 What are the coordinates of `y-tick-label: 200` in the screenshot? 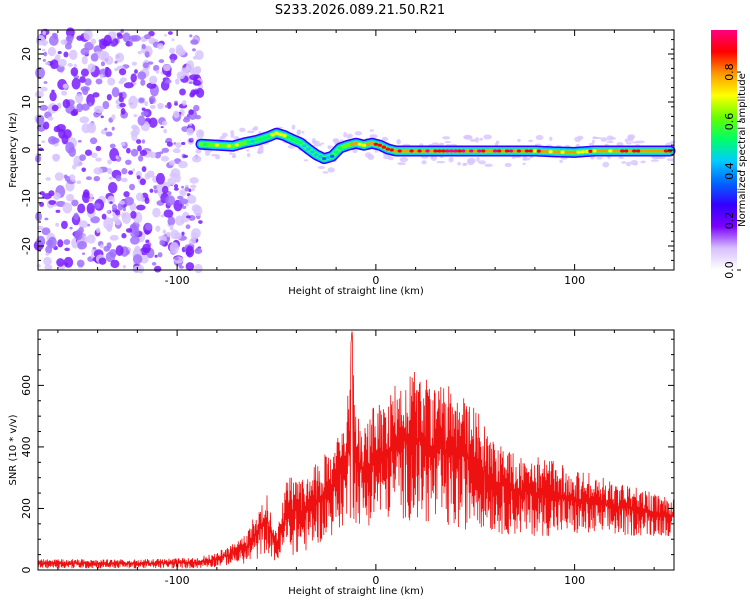 It's located at (26, 508).